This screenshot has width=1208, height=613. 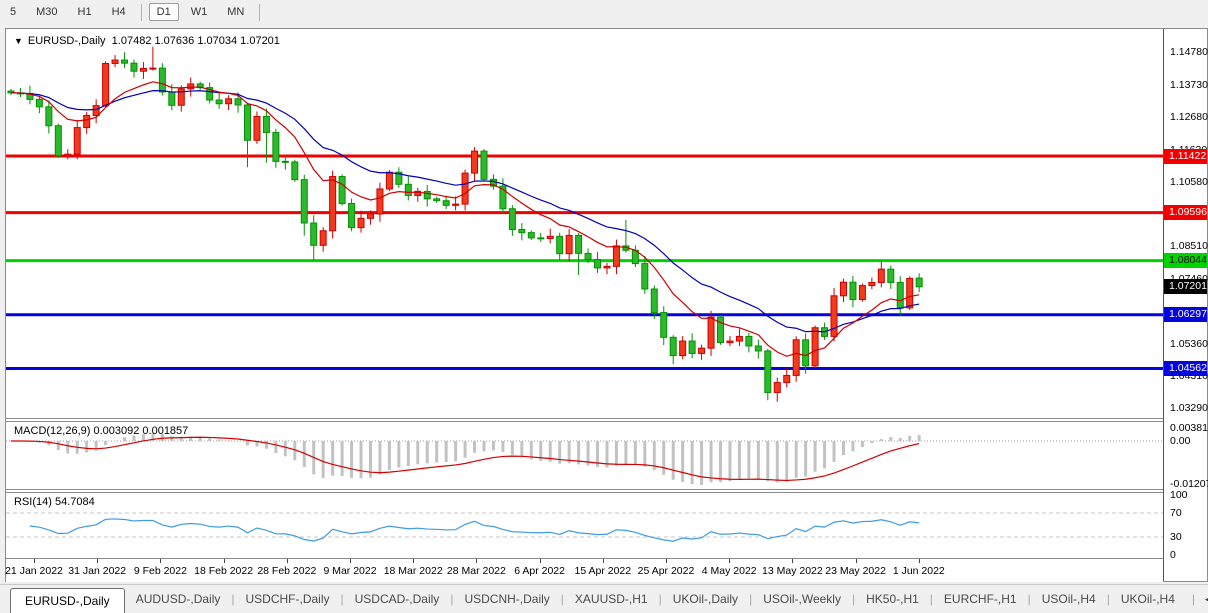 I want to click on chart-tab-hk50-h1: HK50-,H1, so click(x=892, y=599).